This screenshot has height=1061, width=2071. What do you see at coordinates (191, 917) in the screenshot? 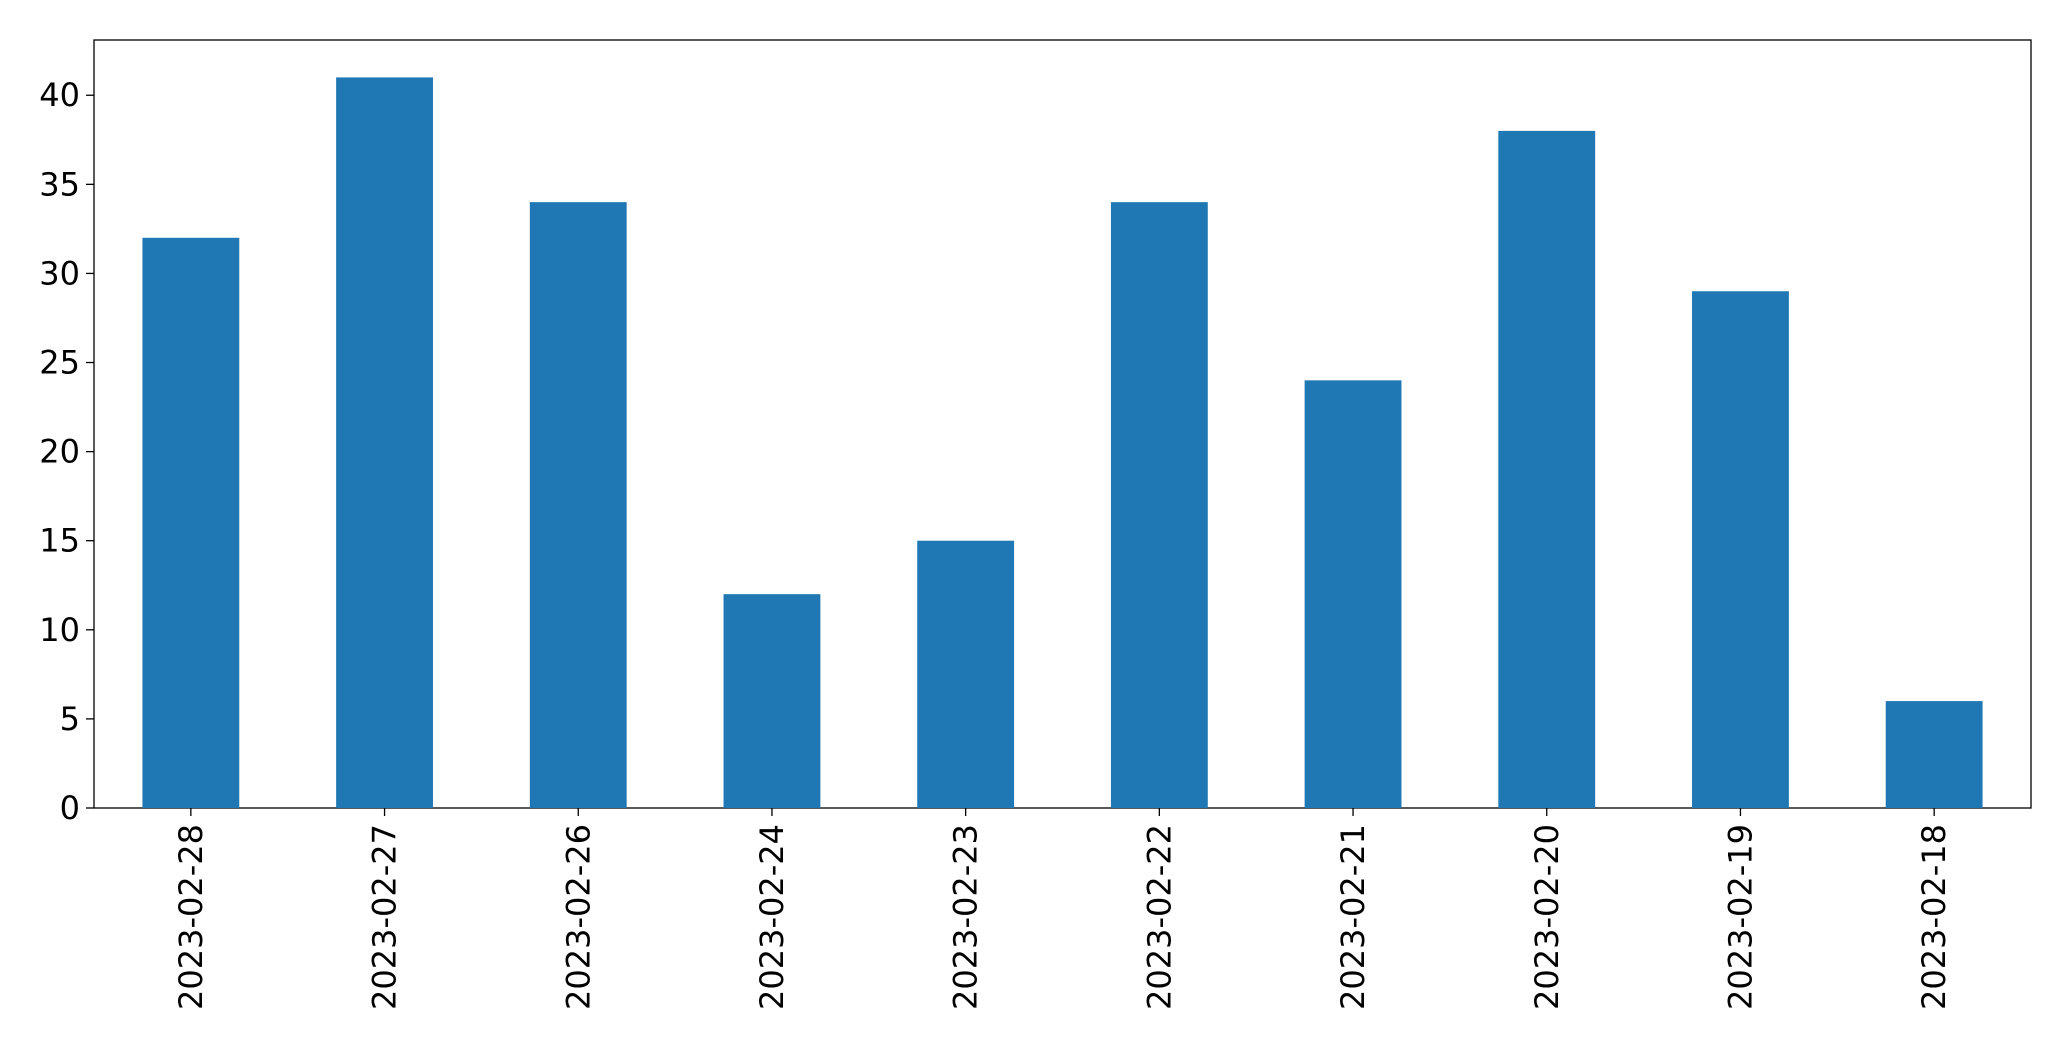
I see `x-tick-label: 2023-02-28` at bounding box center [191, 917].